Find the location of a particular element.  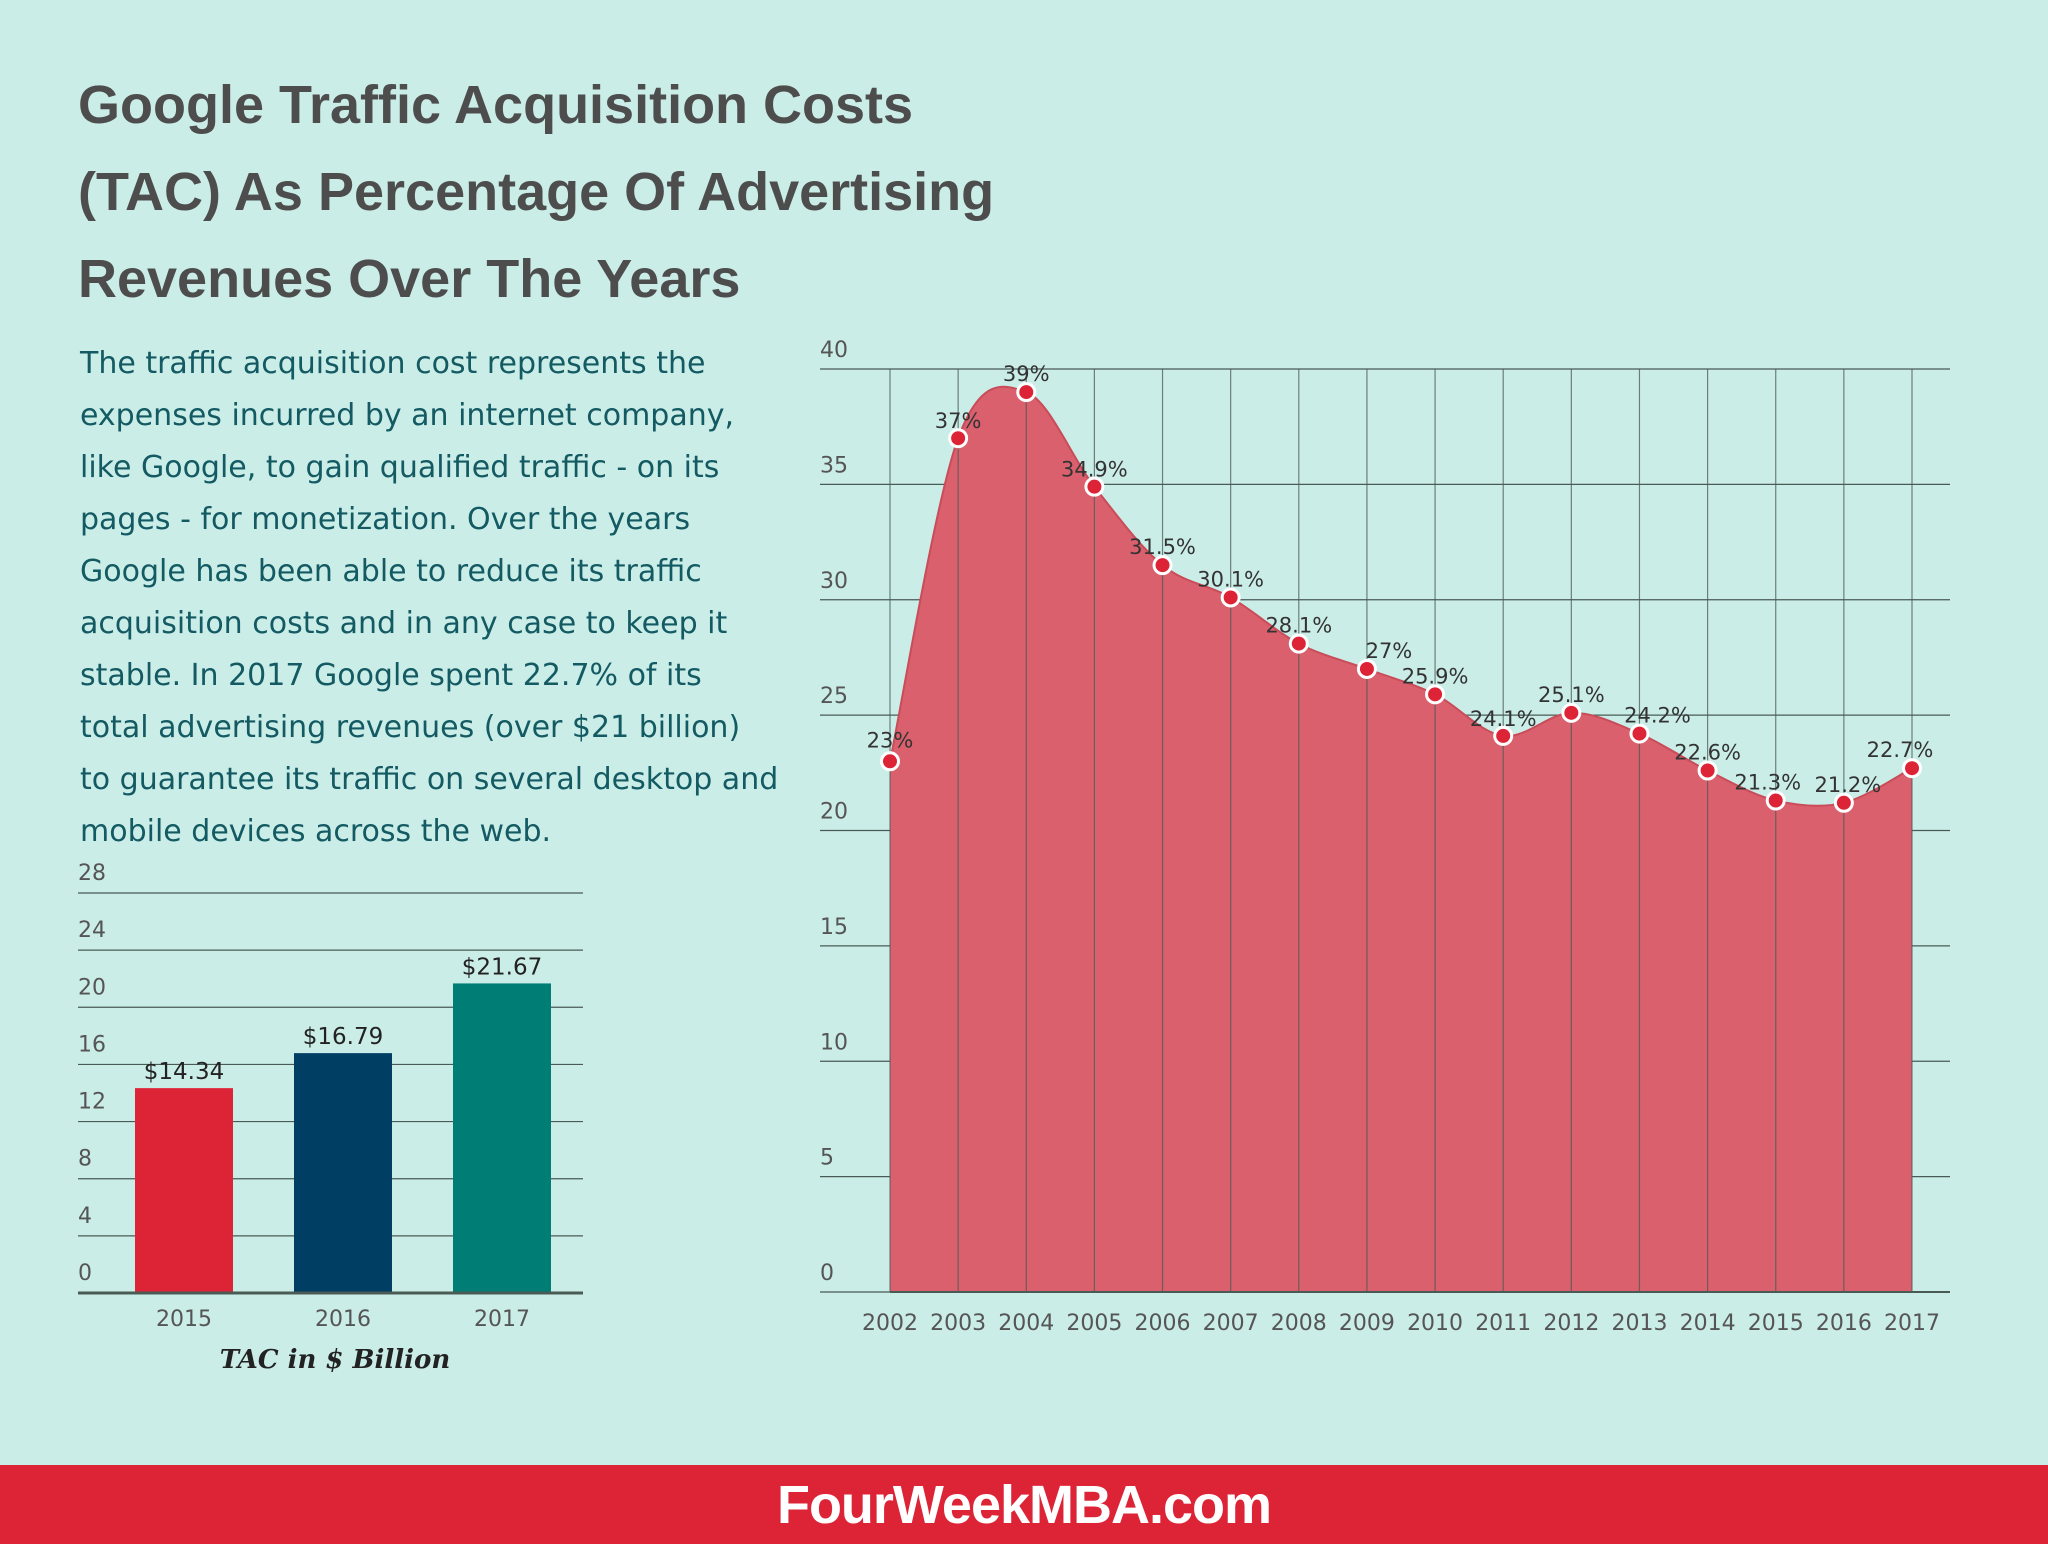

x-tick-label: 2014 is located at coordinates (1708, 1323).